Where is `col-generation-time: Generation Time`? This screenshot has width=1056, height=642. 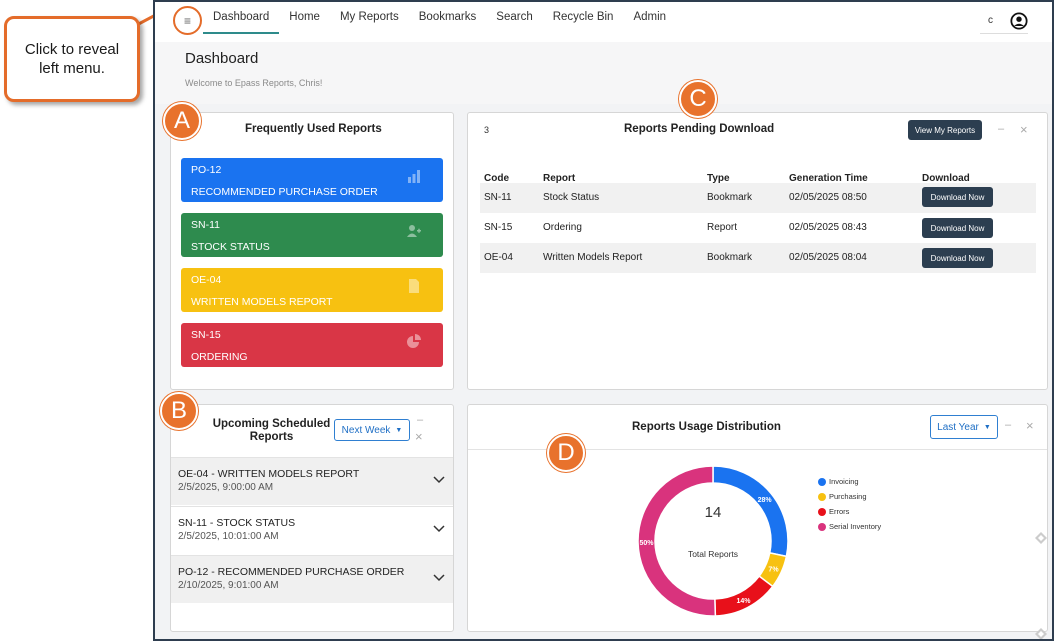
col-generation-time: Generation Time is located at coordinates (828, 178).